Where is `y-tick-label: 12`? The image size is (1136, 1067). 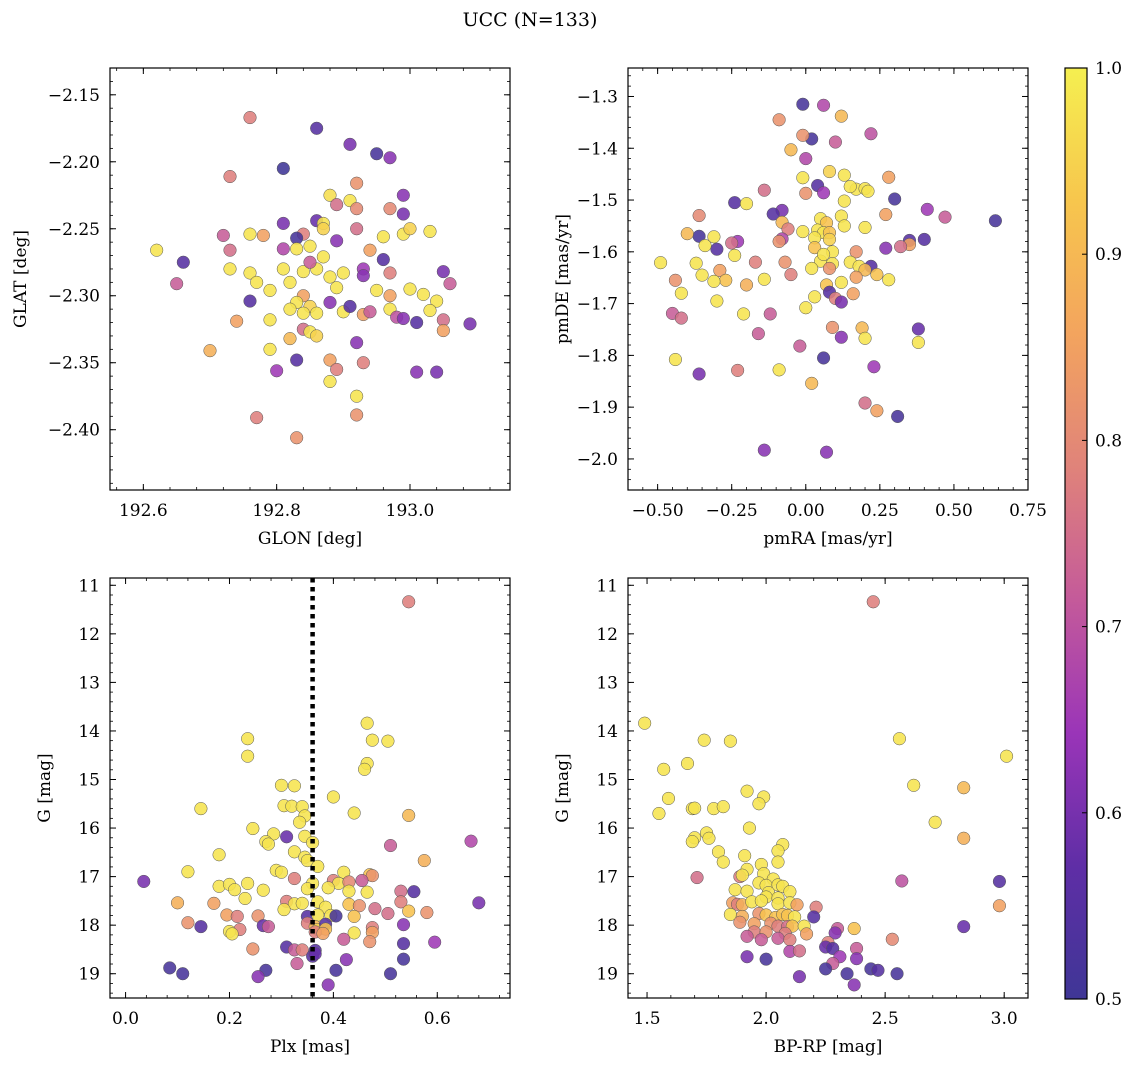
y-tick-label: 12 is located at coordinates (89, 635).